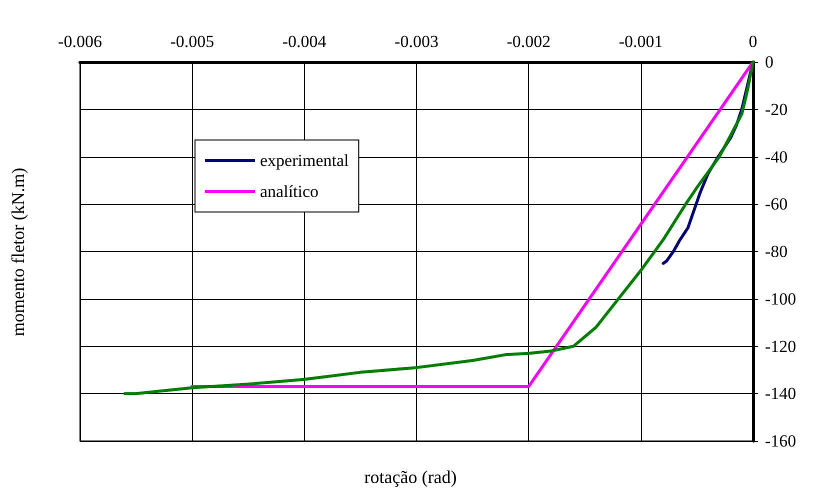 This screenshot has height=494, width=821. What do you see at coordinates (416, 41) in the screenshot?
I see `x-tick-label: -0.003` at bounding box center [416, 41].